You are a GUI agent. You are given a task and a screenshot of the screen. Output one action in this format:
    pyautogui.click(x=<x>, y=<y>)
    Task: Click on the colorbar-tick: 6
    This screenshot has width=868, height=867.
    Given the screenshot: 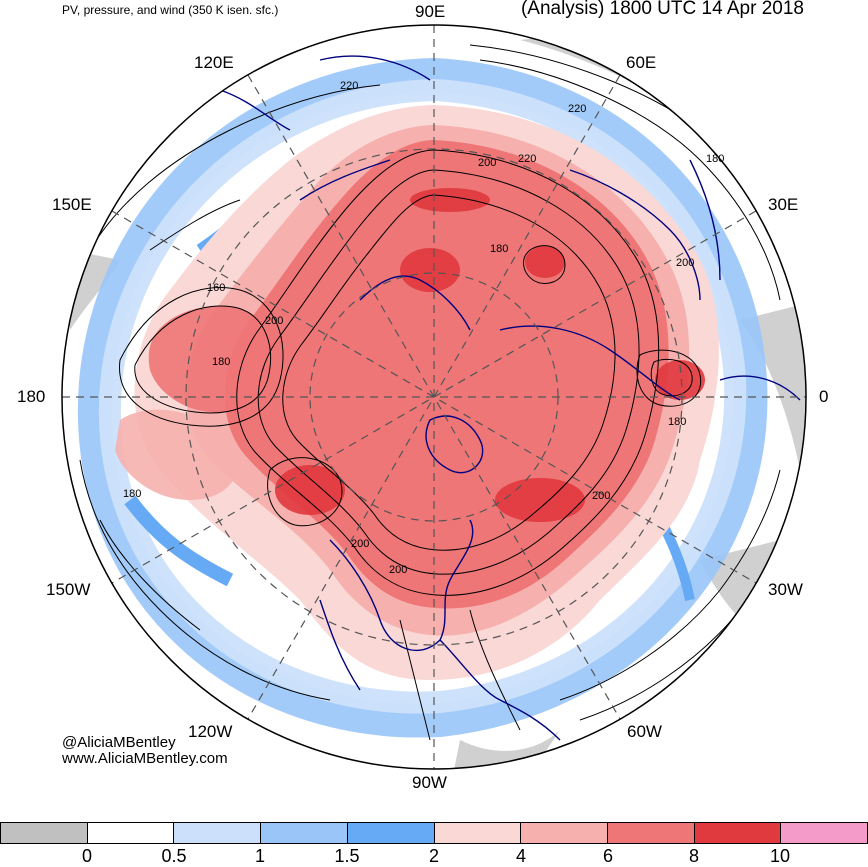 What is the action you would take?
    pyautogui.click(x=608, y=856)
    